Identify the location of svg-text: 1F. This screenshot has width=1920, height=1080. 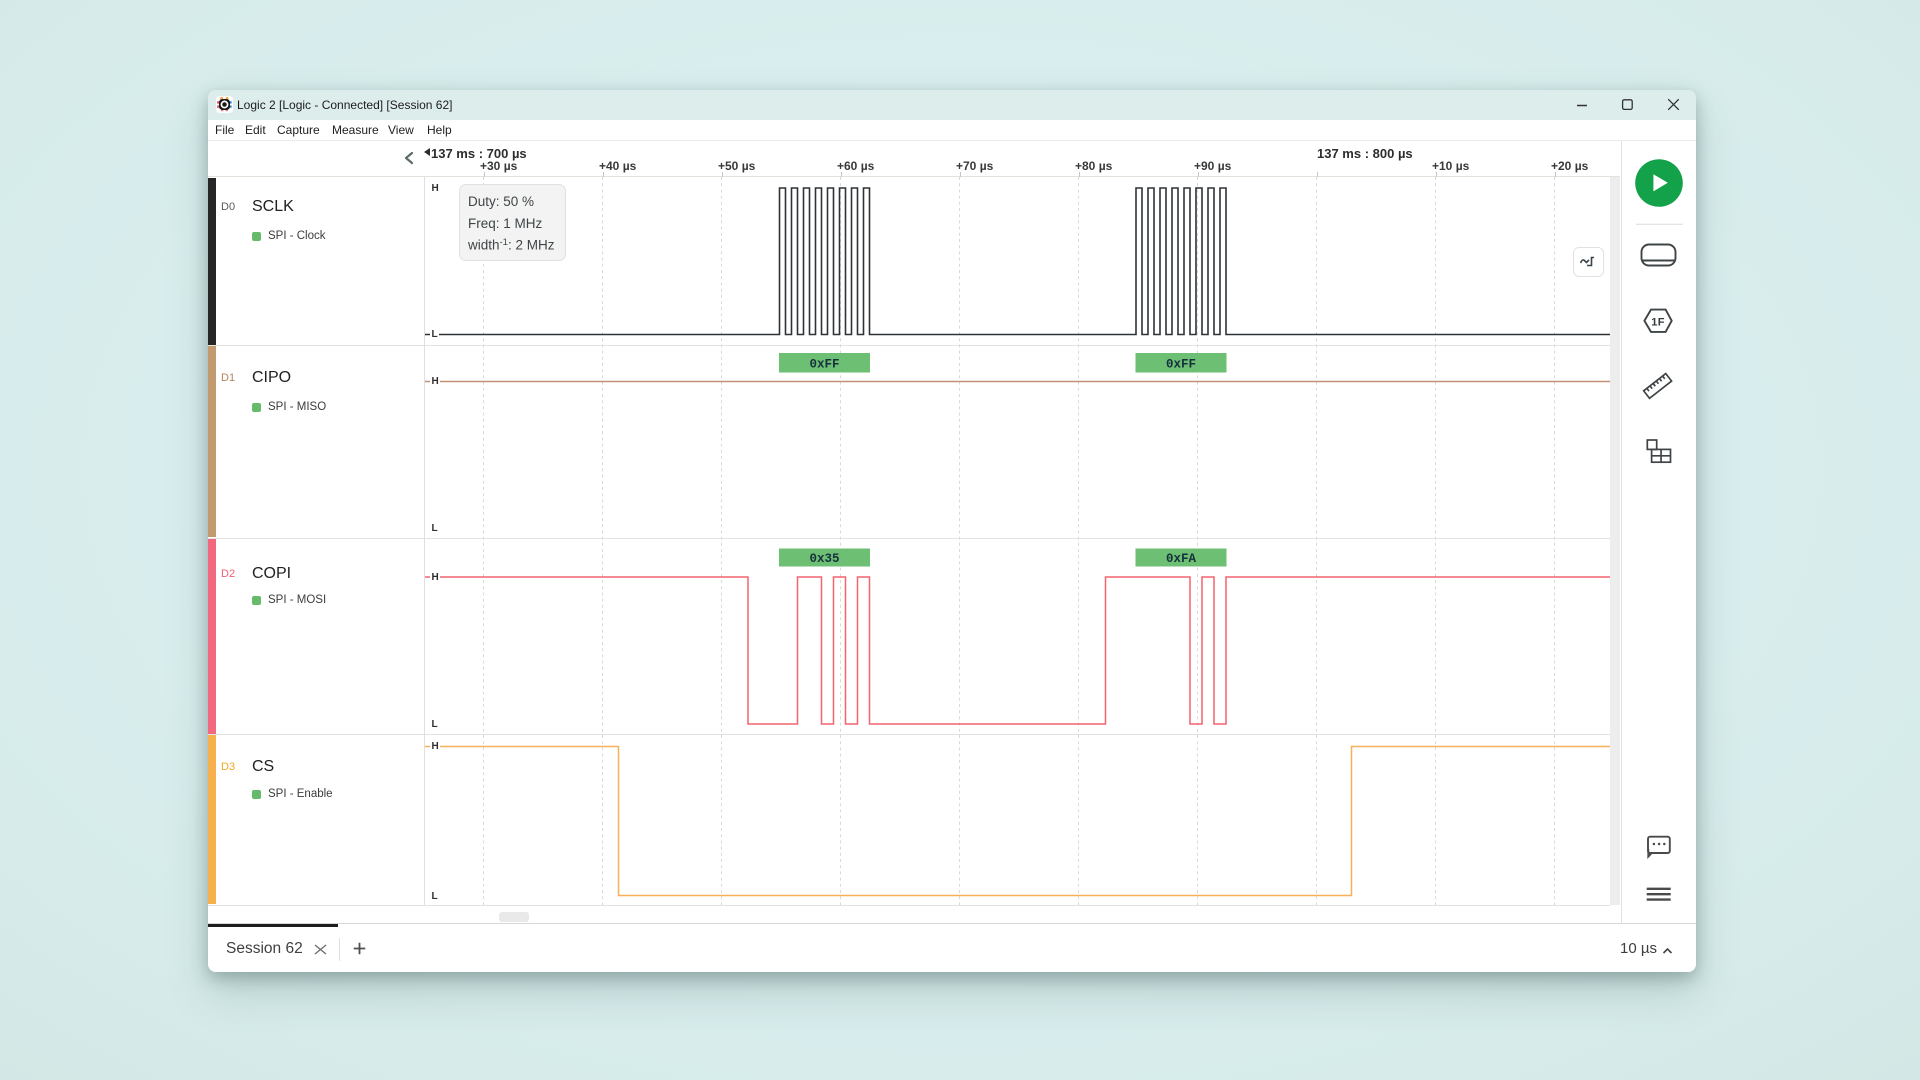
(1657, 322).